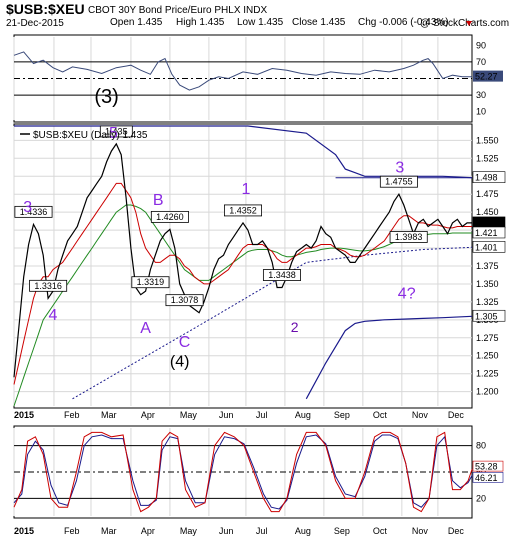 The width and height of the screenshot is (520, 540). Describe the element at coordinates (407, 293) in the screenshot. I see `wave-label: 4?` at that location.